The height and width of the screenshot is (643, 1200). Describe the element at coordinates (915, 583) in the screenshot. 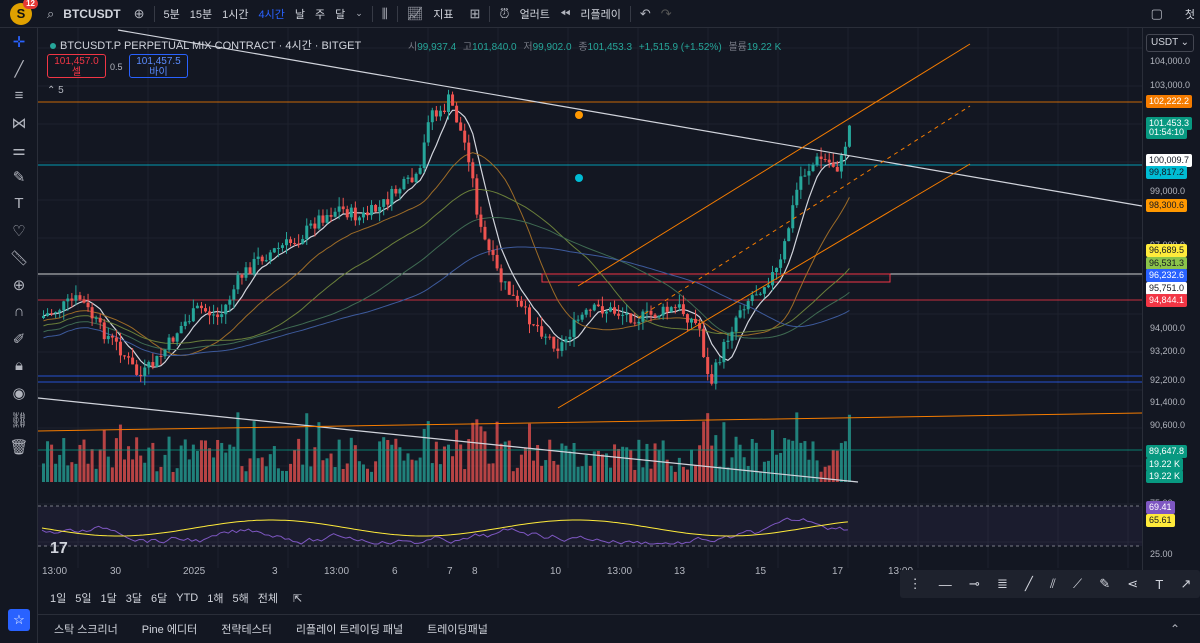

I see `drag-handle-icon: ⋮` at that location.